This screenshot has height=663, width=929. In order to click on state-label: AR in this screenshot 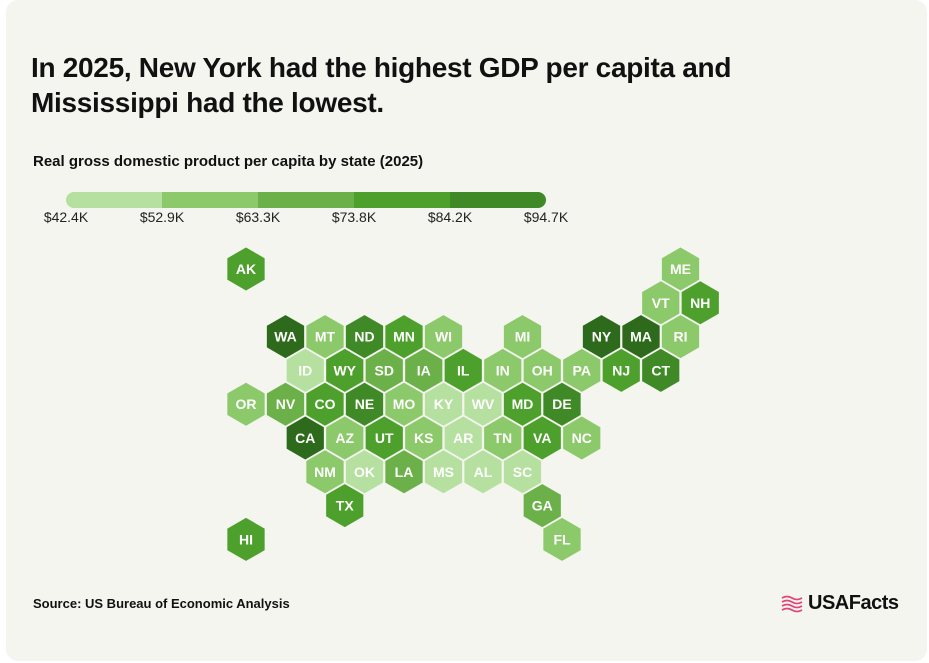, I will do `click(463, 438)`.